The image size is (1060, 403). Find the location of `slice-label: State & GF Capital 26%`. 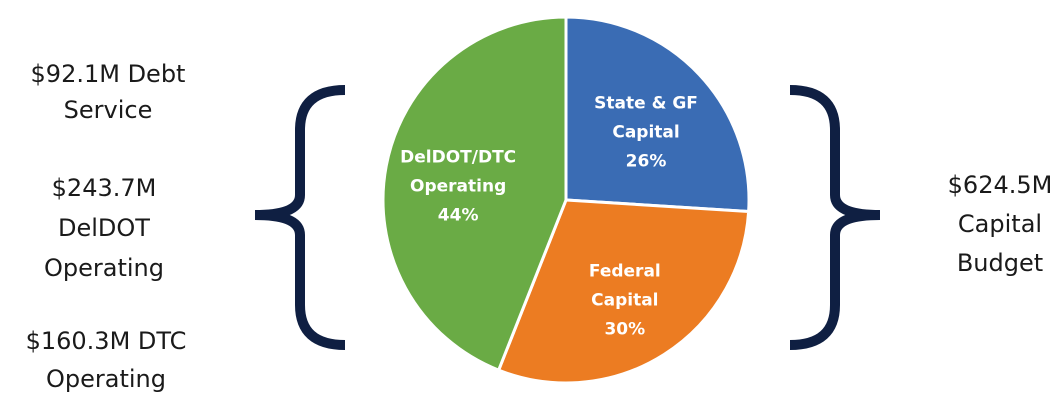

slice-label: State & GF Capital 26% is located at coordinates (646, 132).